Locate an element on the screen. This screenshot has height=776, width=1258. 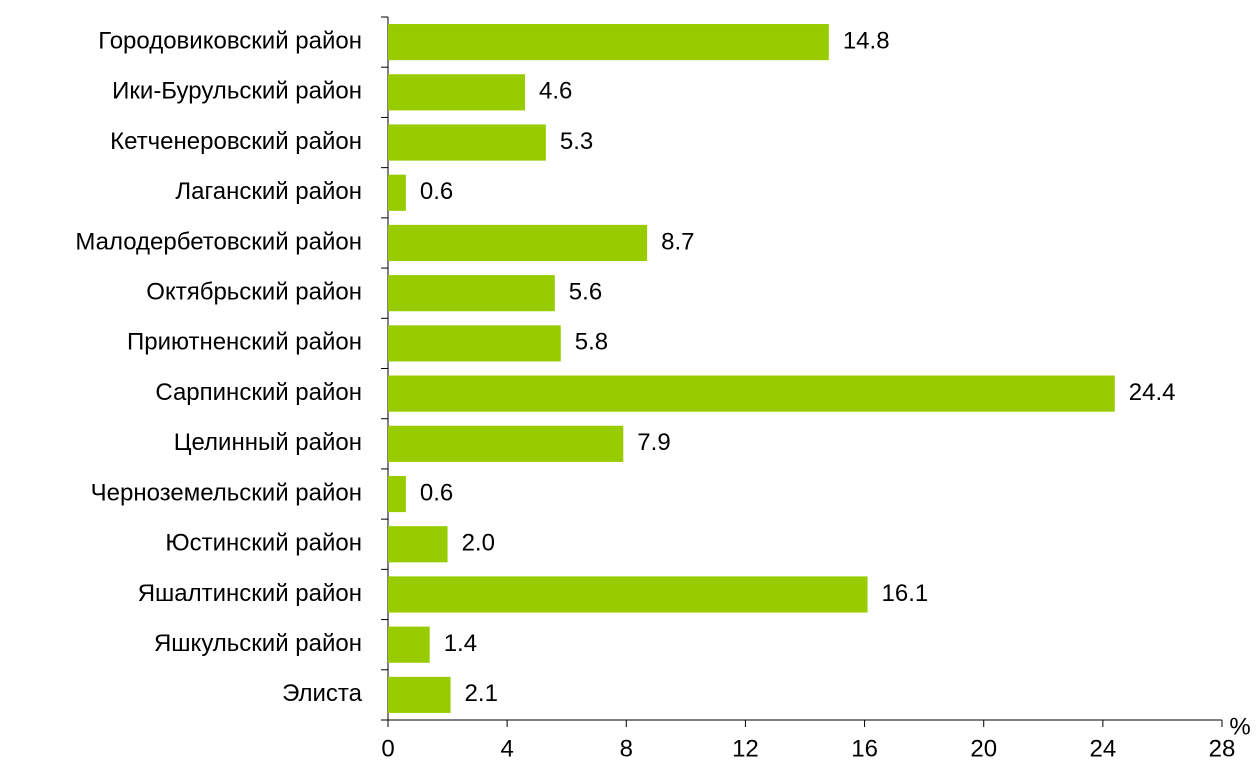
x-tick-label: 8 is located at coordinates (626, 748).